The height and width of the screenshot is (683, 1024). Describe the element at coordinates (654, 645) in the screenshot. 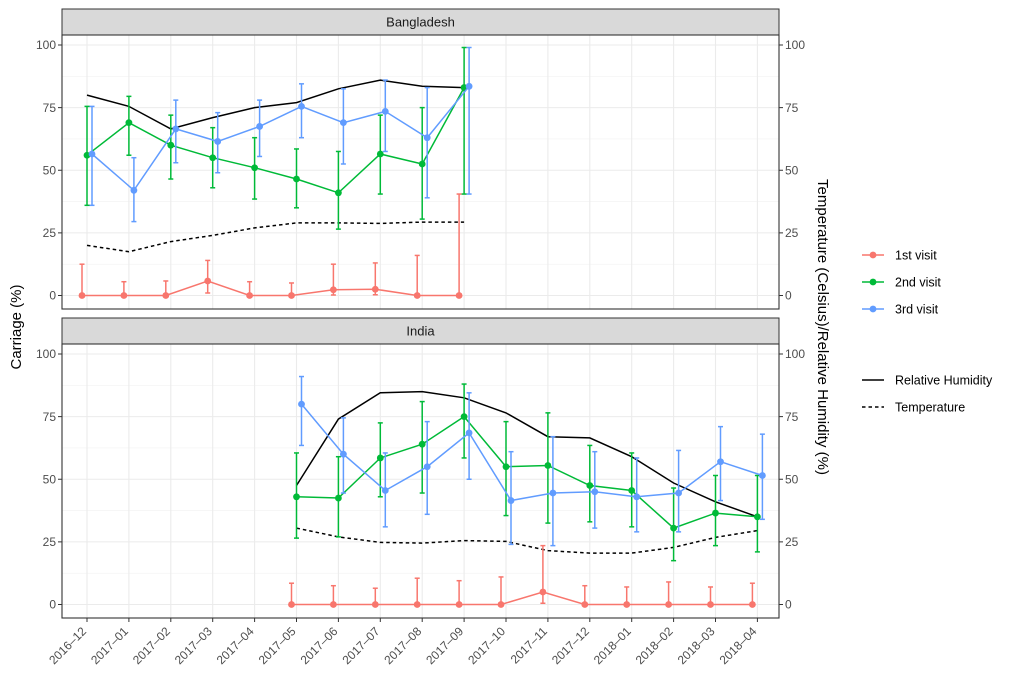

I see `x-tick-label: 2018–02` at that location.